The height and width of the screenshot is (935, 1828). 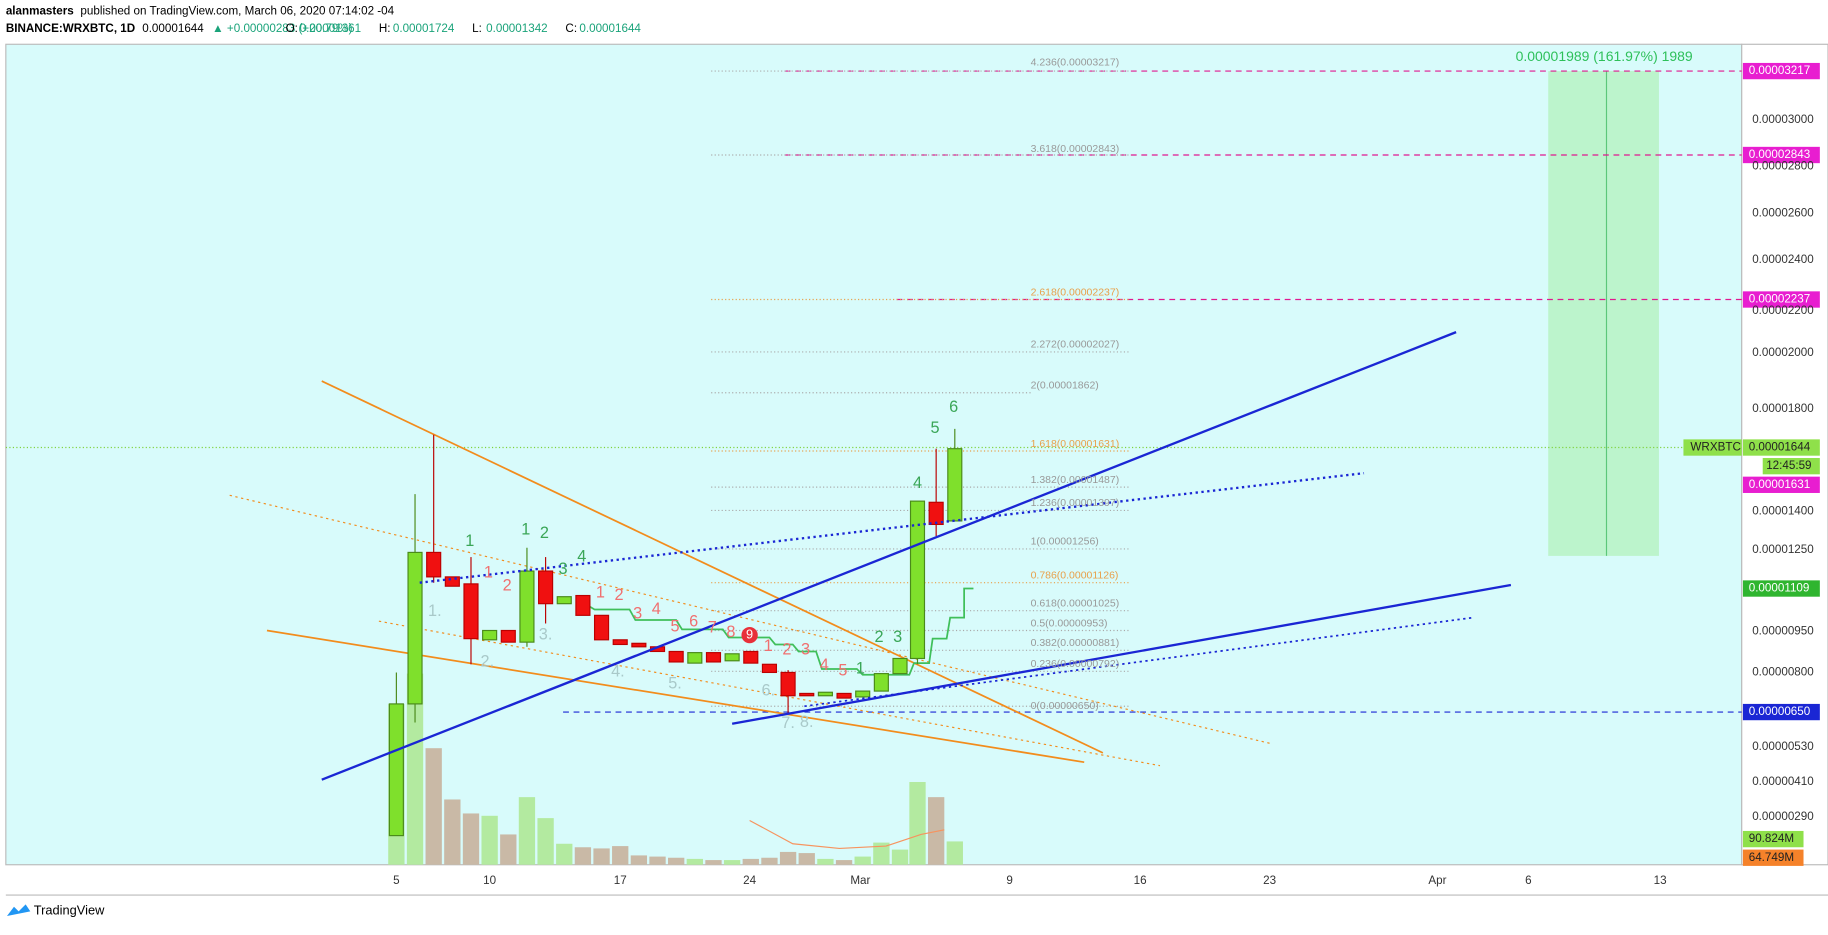 What do you see at coordinates (1783, 119) in the screenshot?
I see `price-tick: 0.00003000` at bounding box center [1783, 119].